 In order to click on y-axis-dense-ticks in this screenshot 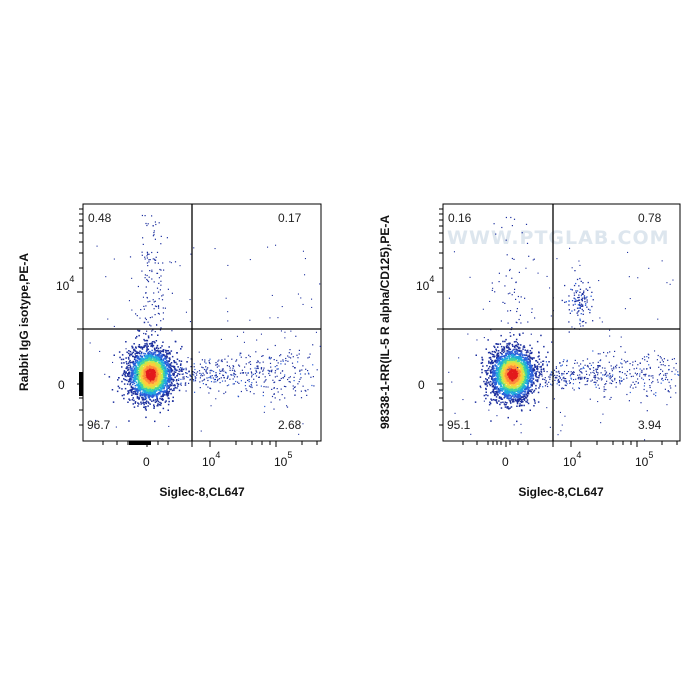, I will do `click(81, 384)`.